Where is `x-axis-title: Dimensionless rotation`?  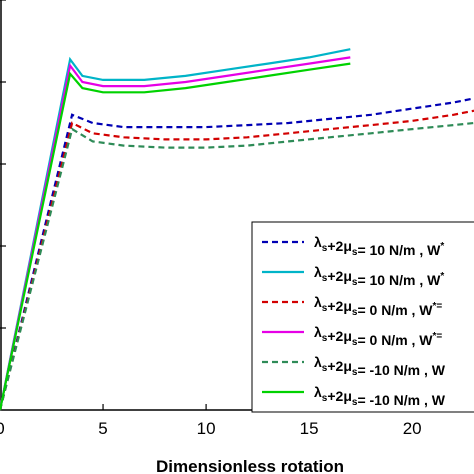 x-axis-title: Dimensionless rotation is located at coordinates (250, 465).